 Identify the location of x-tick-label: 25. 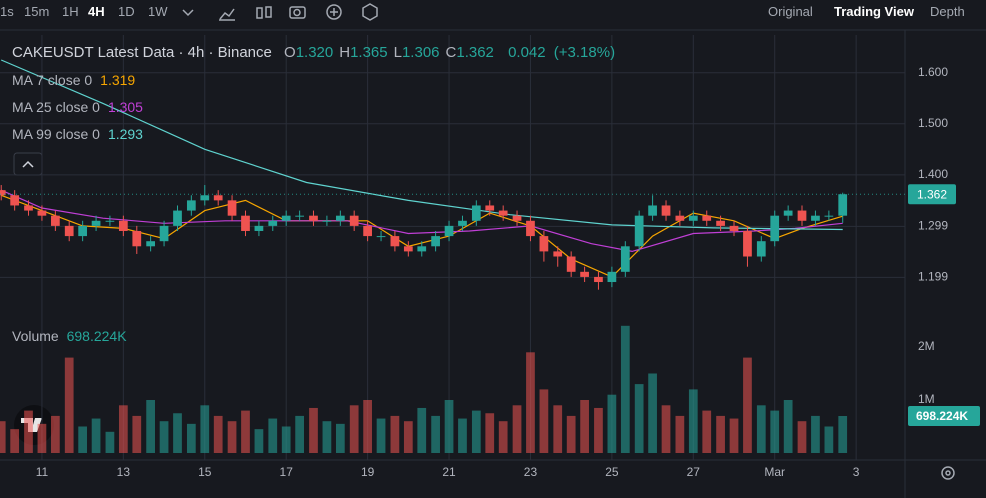
(612, 472).